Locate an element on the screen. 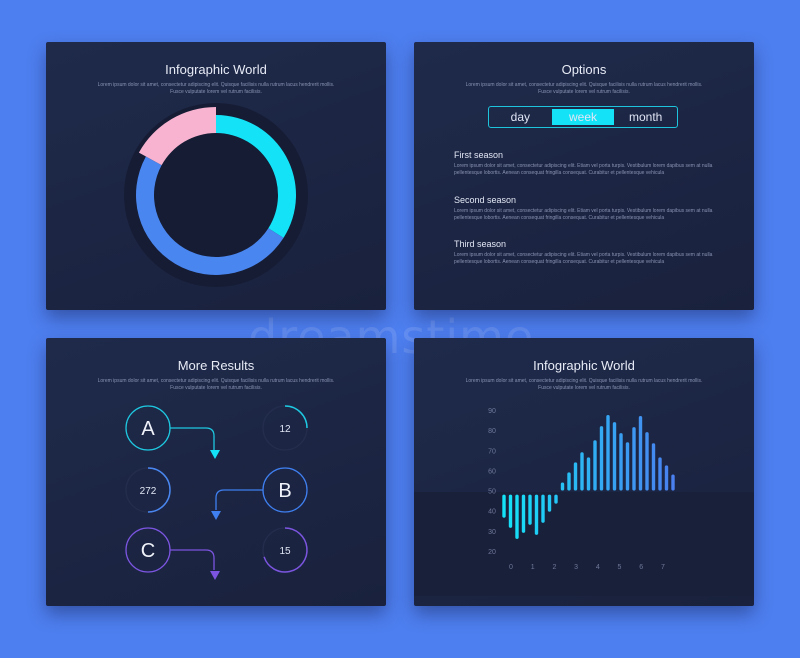  connector-b is located at coordinates (239, 499).